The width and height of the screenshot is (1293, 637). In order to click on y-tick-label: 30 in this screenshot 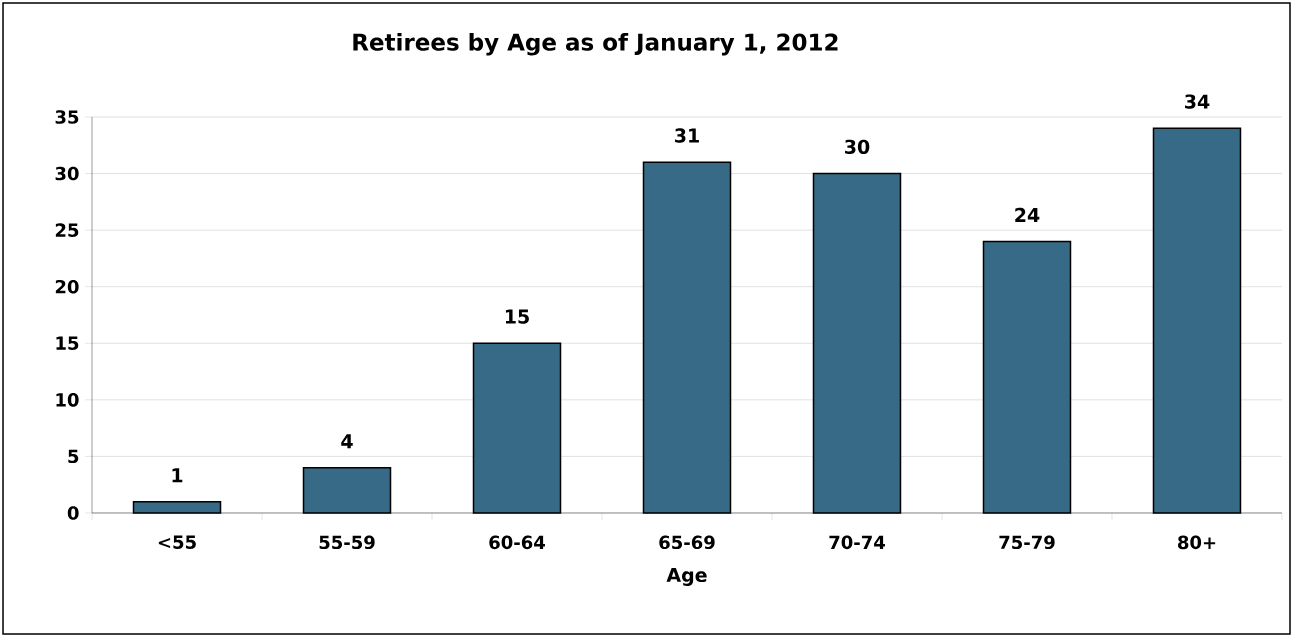, I will do `click(67, 173)`.